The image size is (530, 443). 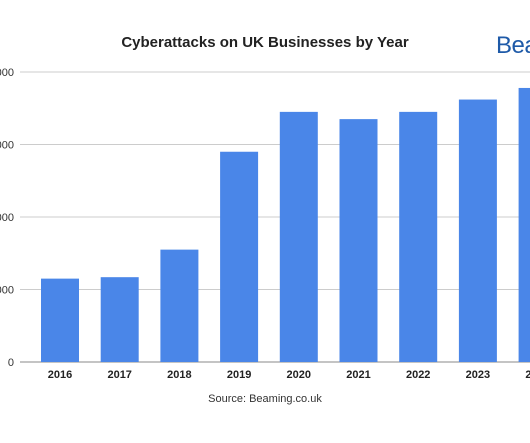 What do you see at coordinates (60, 375) in the screenshot?
I see `x-tick-label: 2016` at bounding box center [60, 375].